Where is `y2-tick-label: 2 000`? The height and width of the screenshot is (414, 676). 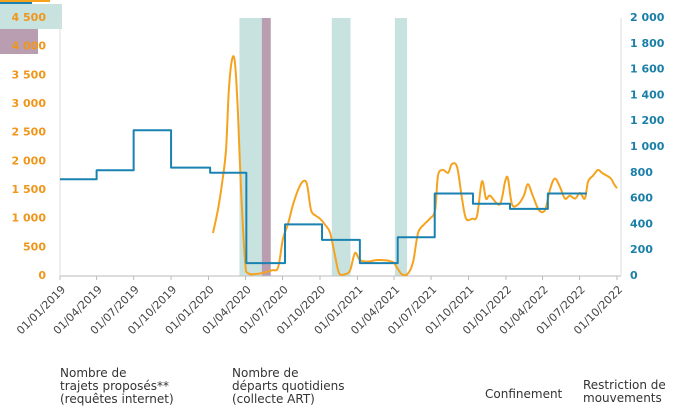 y2-tick-label: 2 000 is located at coordinates (647, 17).